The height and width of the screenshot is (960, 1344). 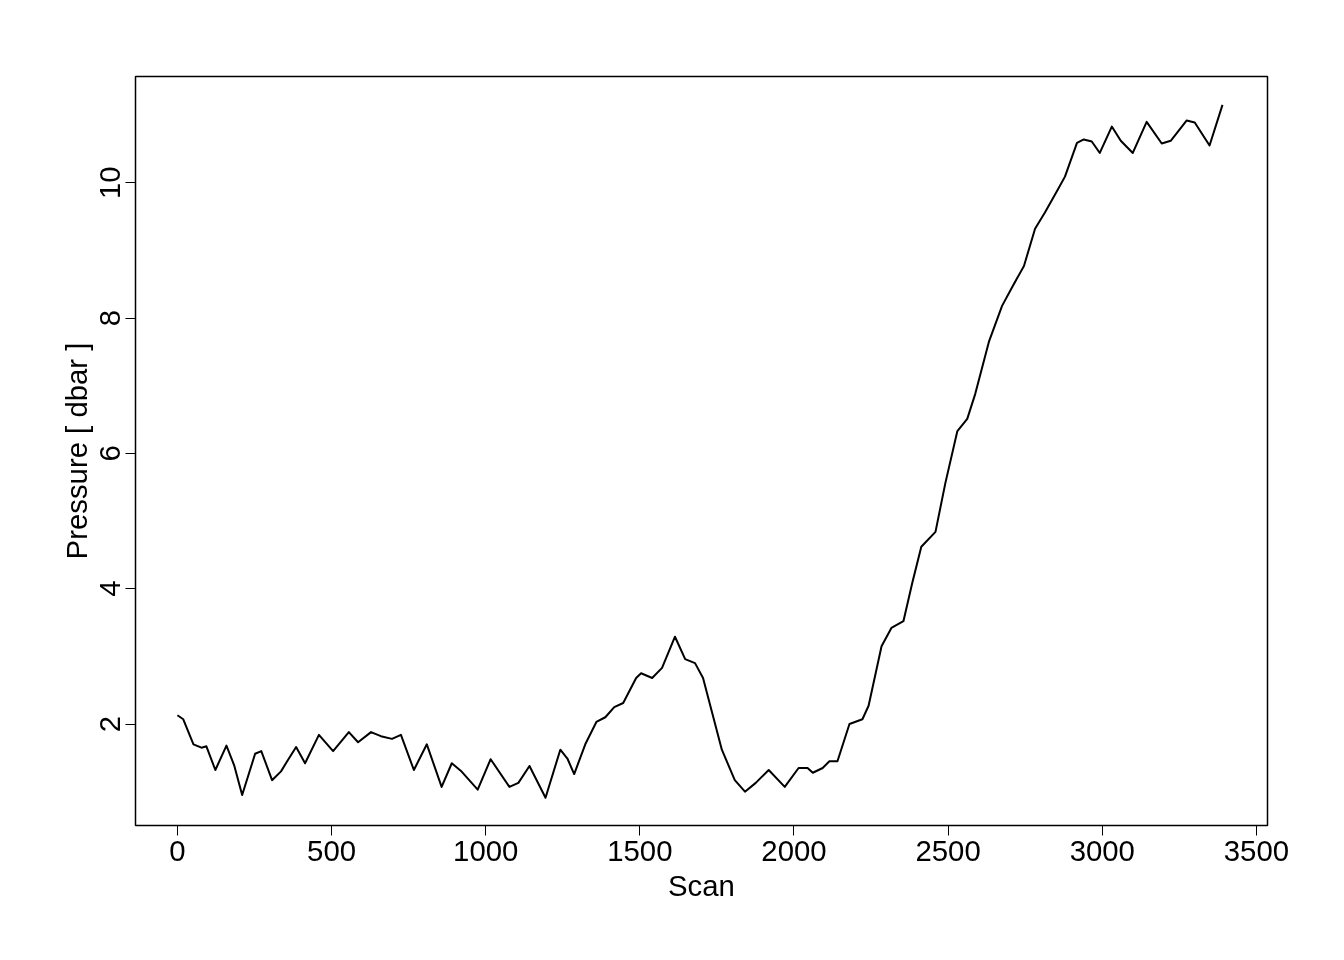 What do you see at coordinates (332, 850) in the screenshot?
I see `x-tick-label: 500` at bounding box center [332, 850].